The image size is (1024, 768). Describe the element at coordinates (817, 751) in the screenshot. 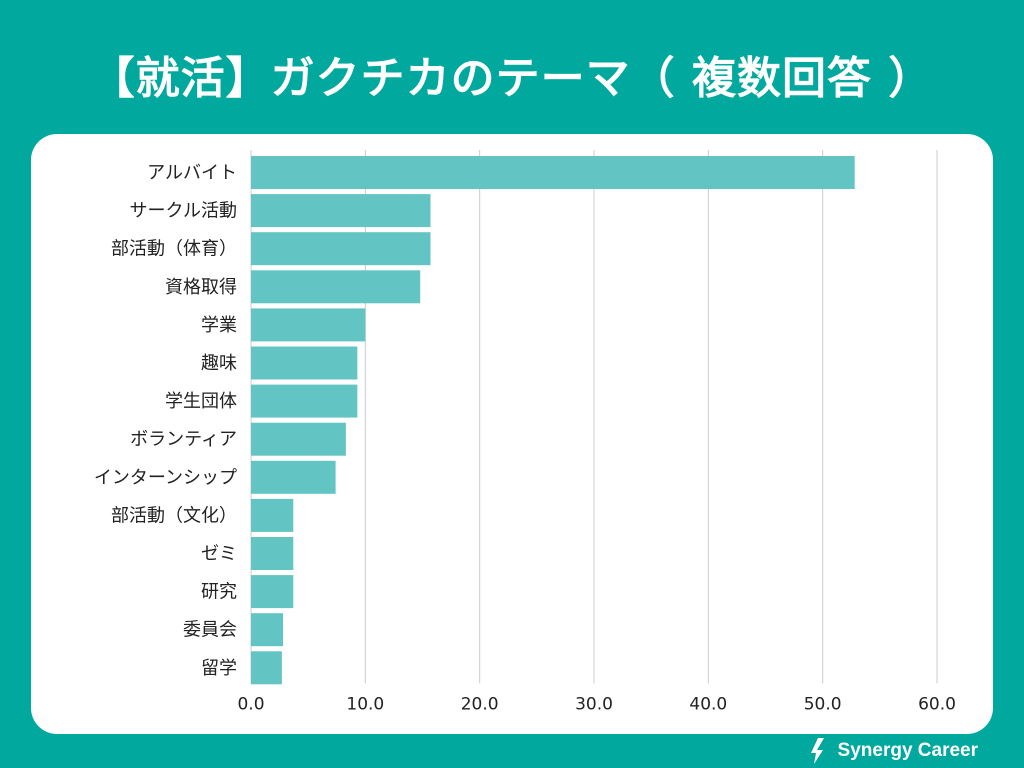

I see `synergy-logo-icon` at that location.